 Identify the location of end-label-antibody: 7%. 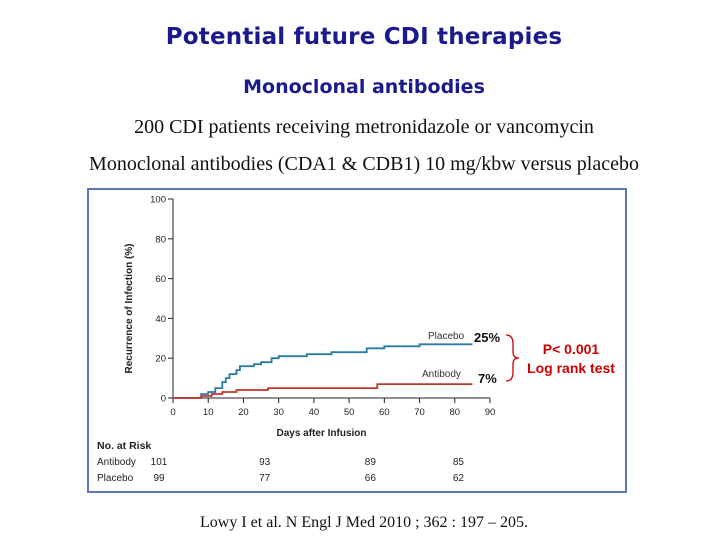
(487, 378).